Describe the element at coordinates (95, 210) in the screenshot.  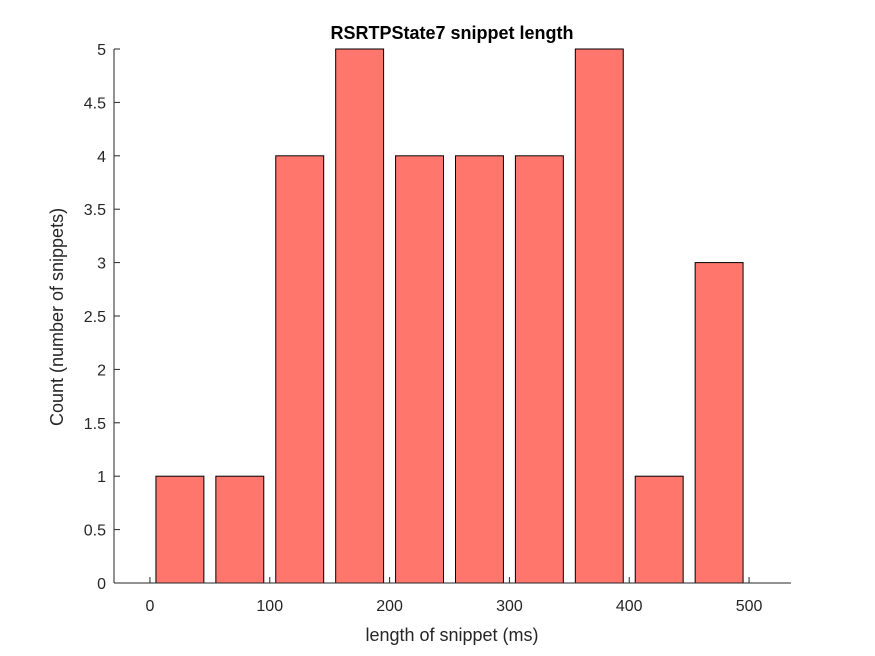
I see `y-tick-label: 3.5` at that location.